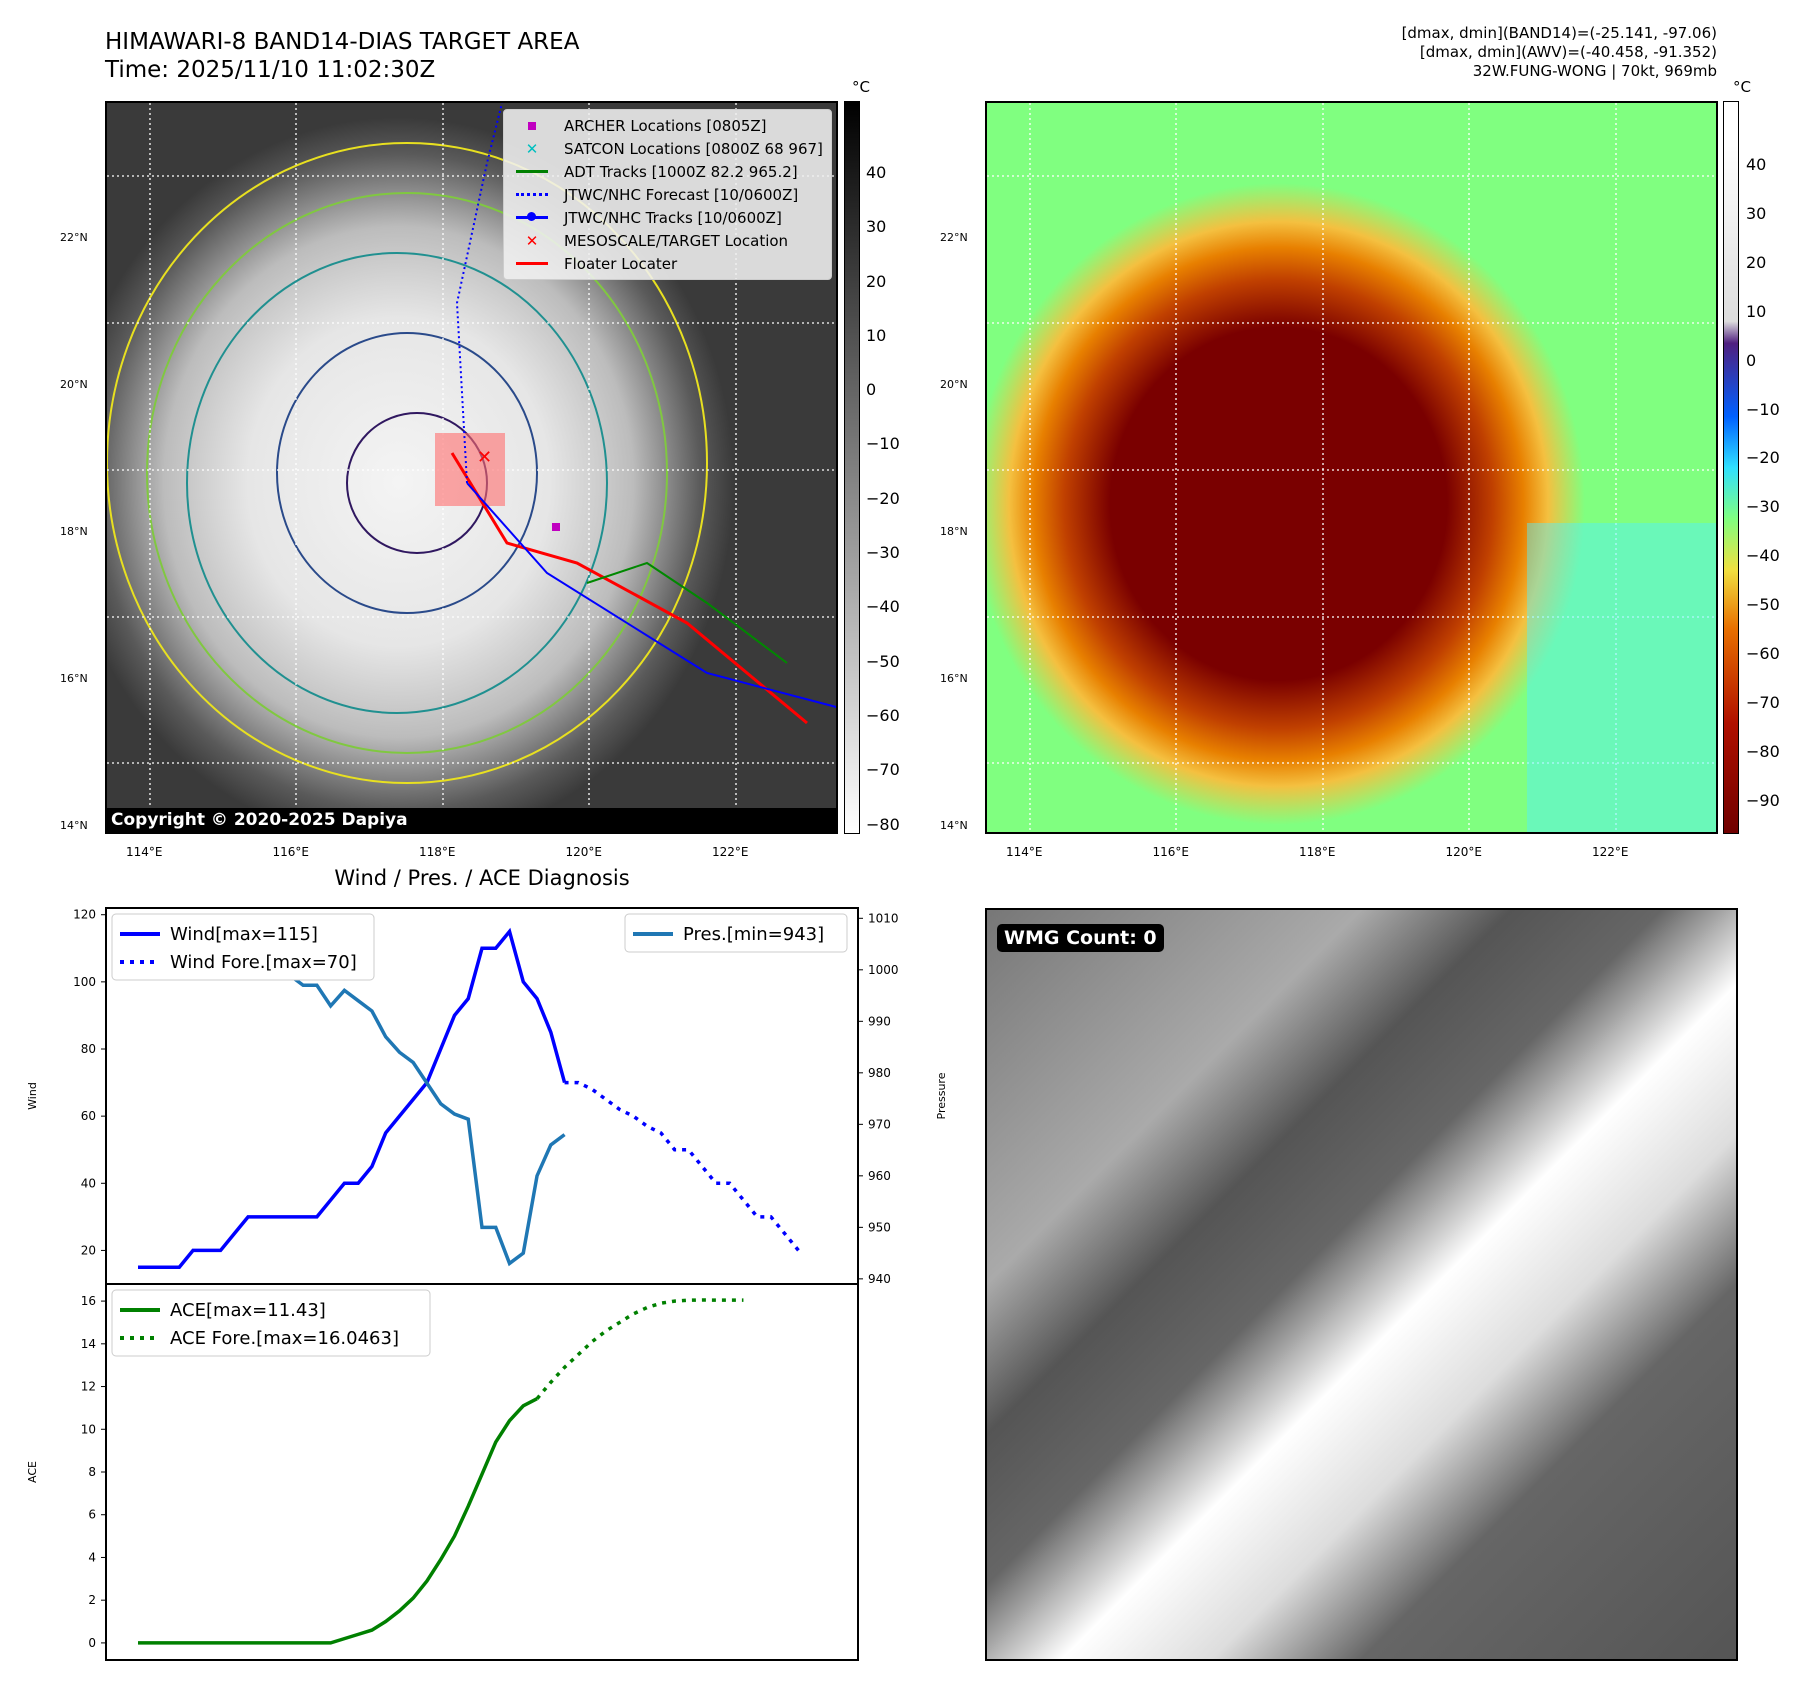 Image resolution: width=1797 pixels, height=1690 pixels. I want to click on floater-track, so click(629, 588).